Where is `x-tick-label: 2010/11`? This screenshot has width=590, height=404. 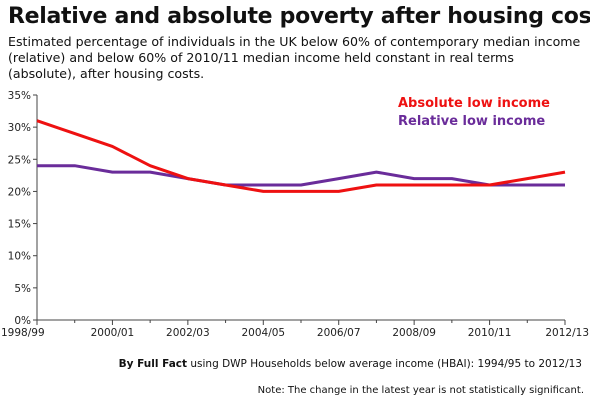
x-tick-label: 2010/11 is located at coordinates (490, 333).